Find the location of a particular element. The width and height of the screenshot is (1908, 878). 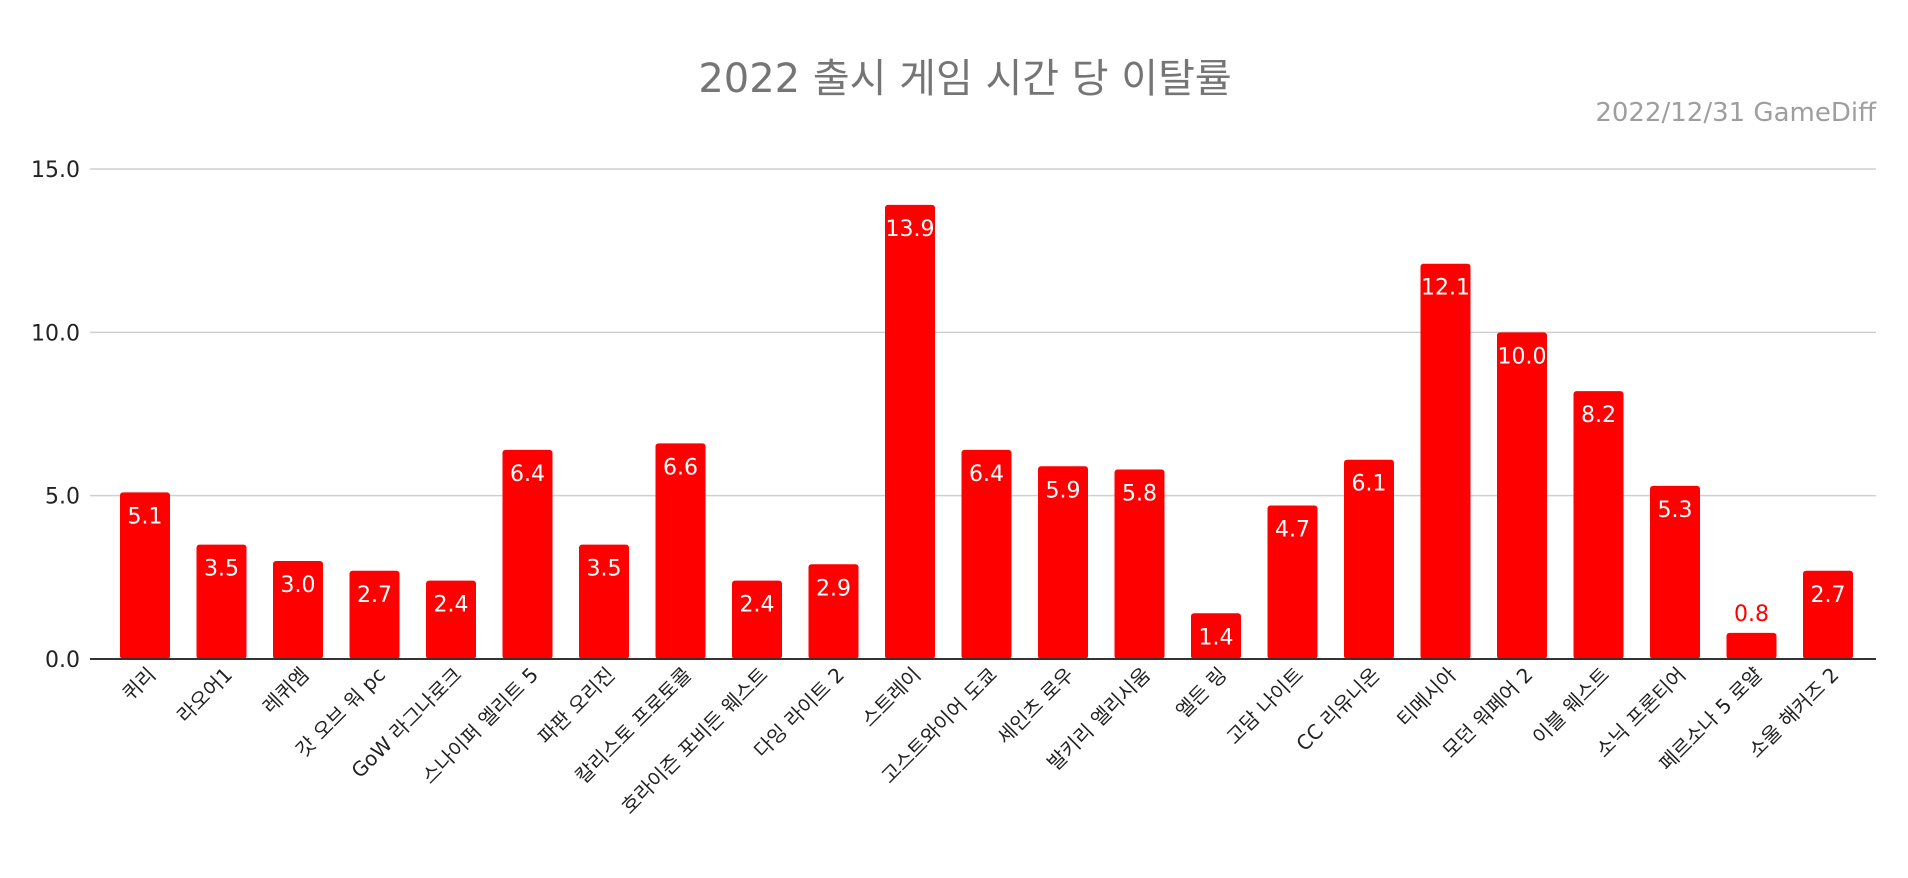

y-tick-label: 10.0 is located at coordinates (55, 333).